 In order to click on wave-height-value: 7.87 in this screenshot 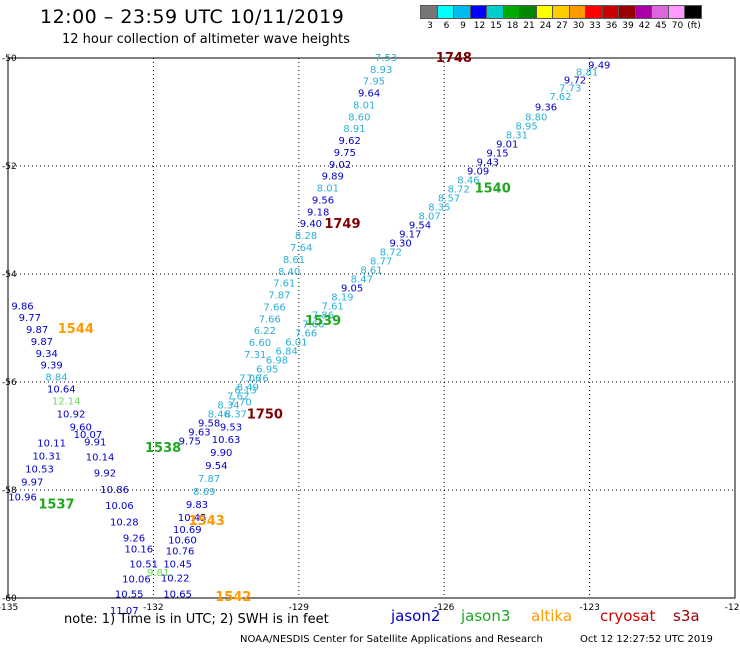, I will do `click(279, 296)`.